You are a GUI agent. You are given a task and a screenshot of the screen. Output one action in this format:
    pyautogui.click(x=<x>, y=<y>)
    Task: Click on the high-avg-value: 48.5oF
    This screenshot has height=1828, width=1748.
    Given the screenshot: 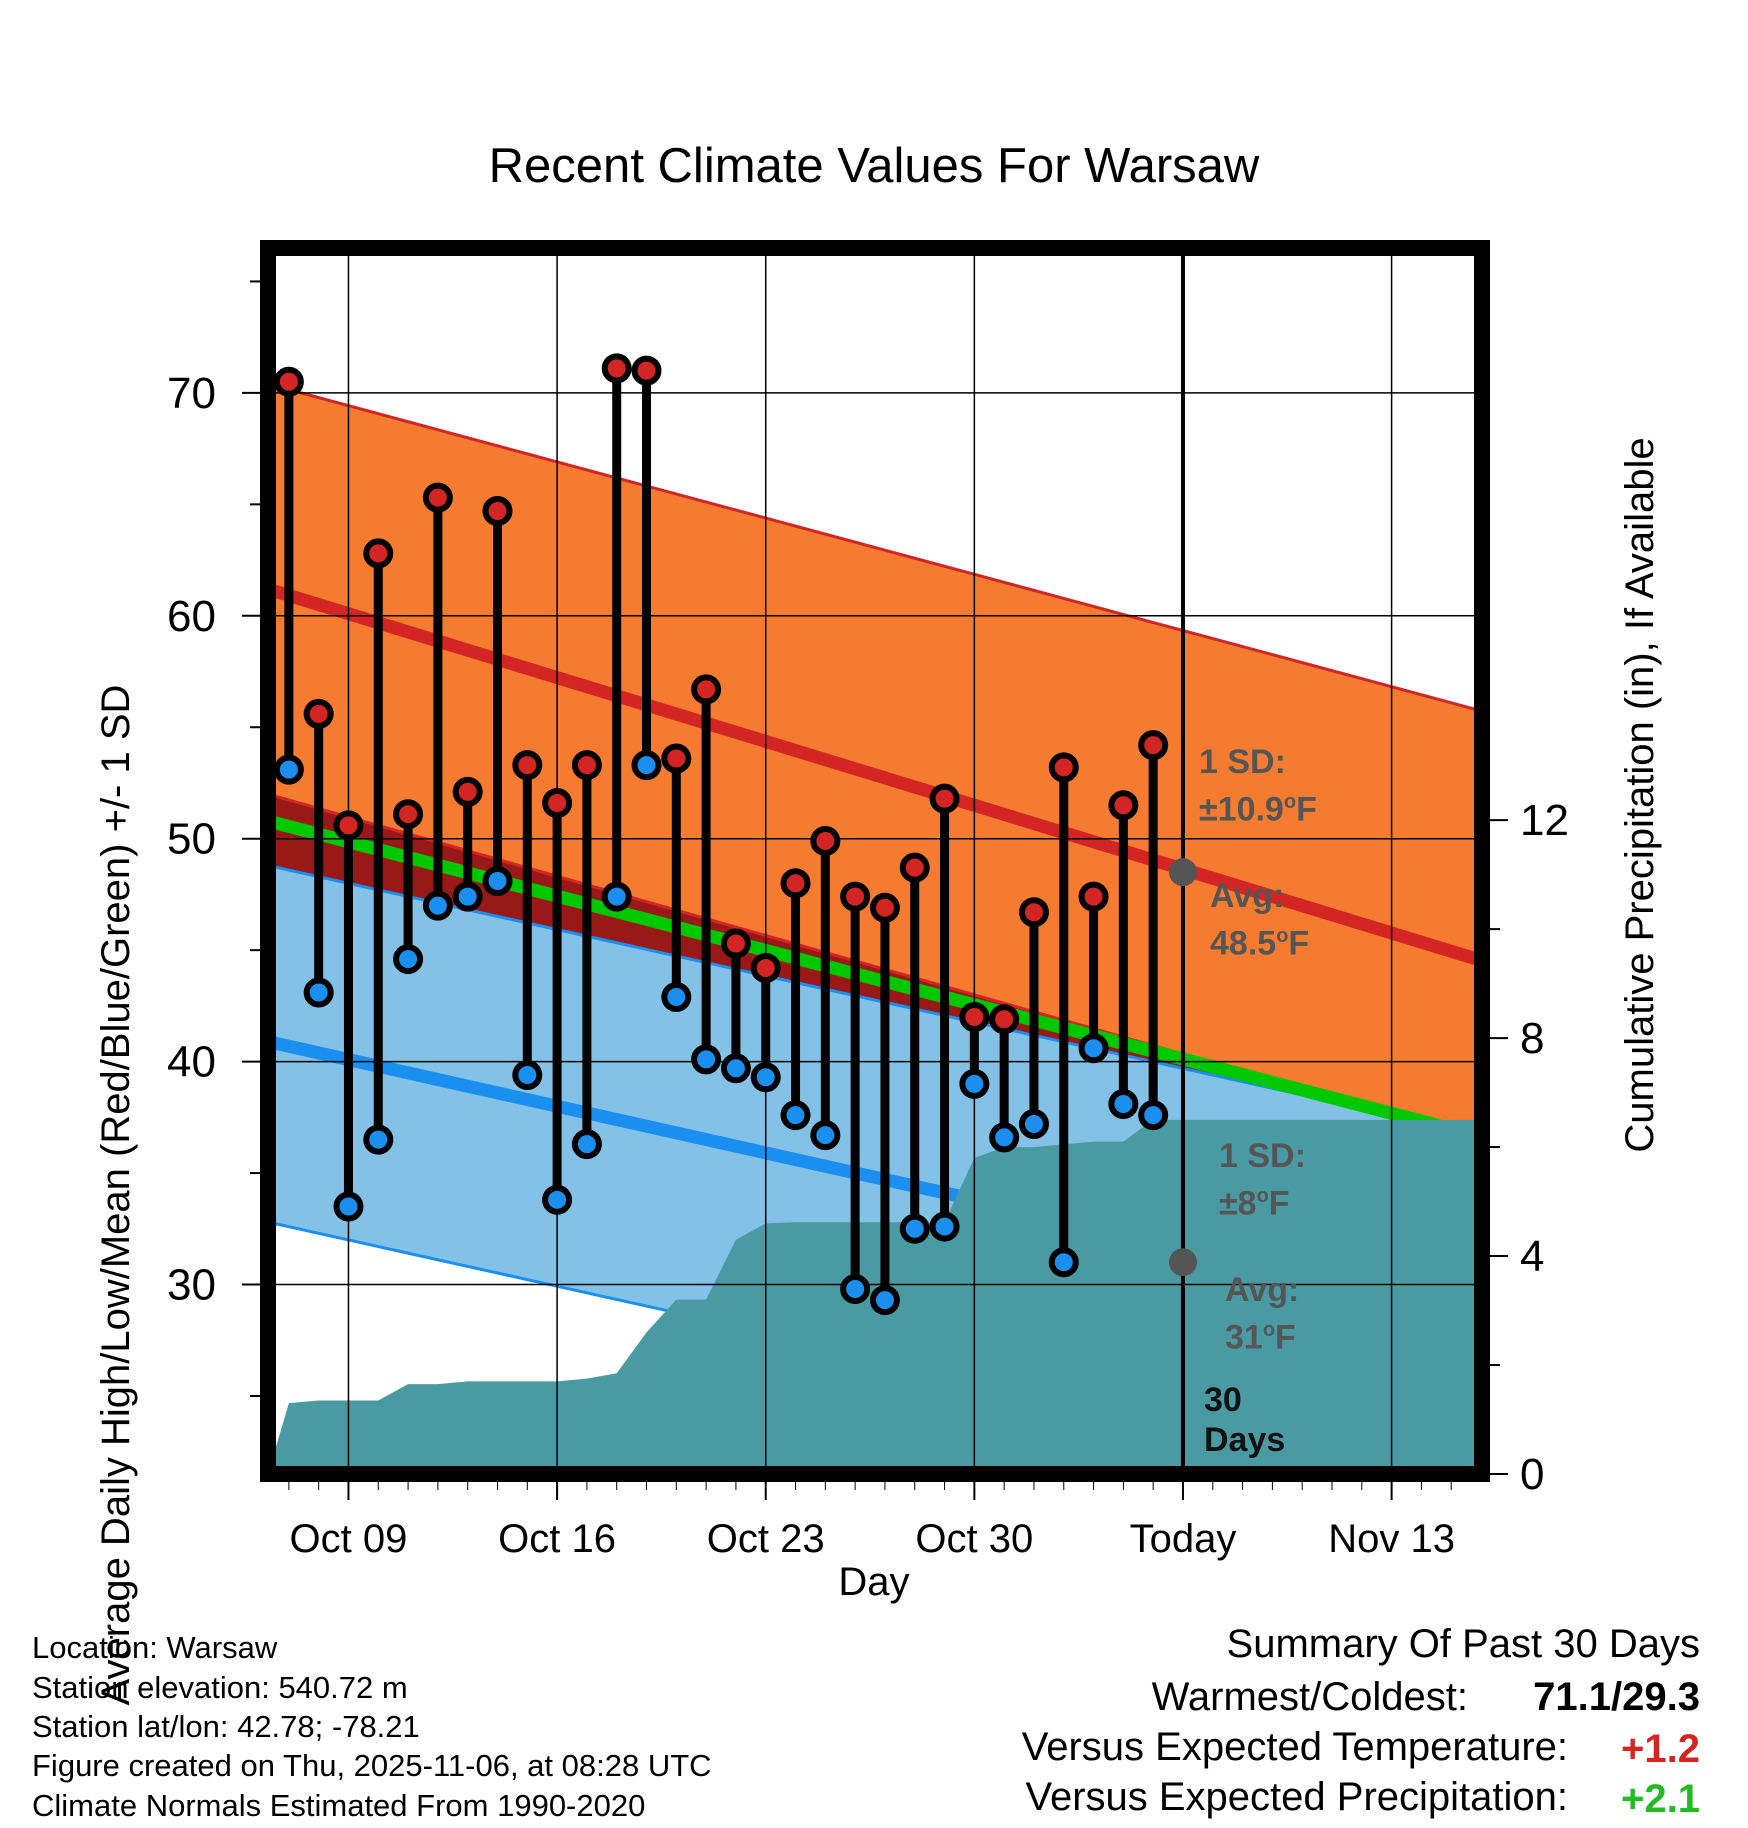 What is the action you would take?
    pyautogui.click(x=1260, y=943)
    